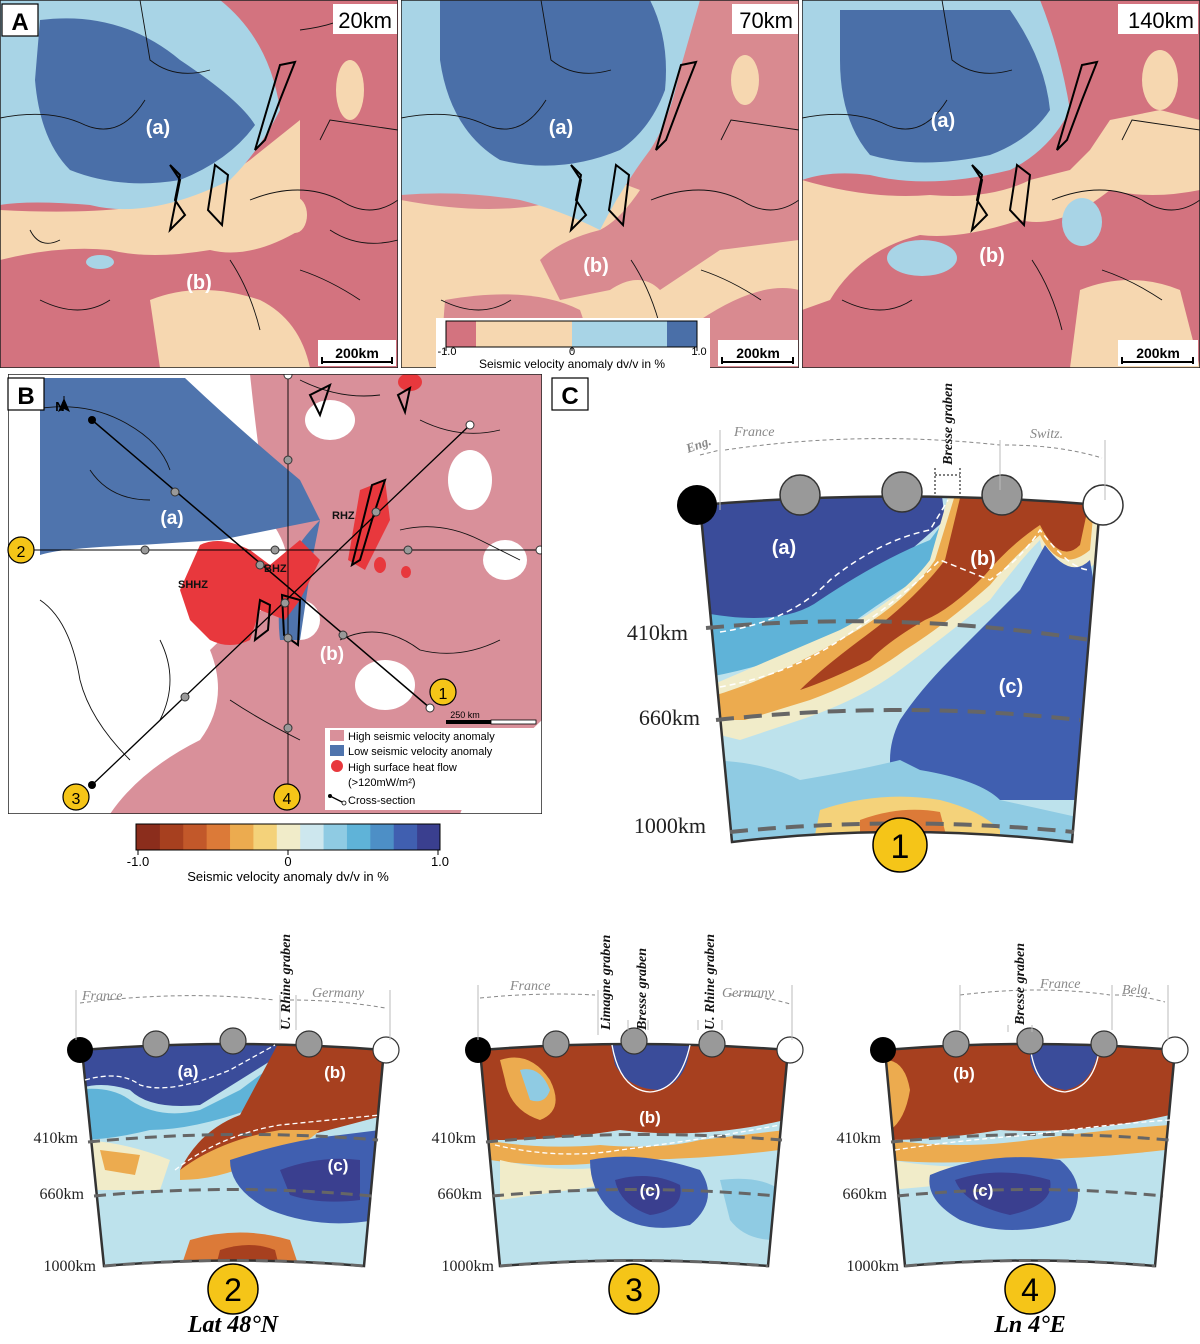  What do you see at coordinates (569, 396) in the screenshot?
I see `panel-c-letter: C` at bounding box center [569, 396].